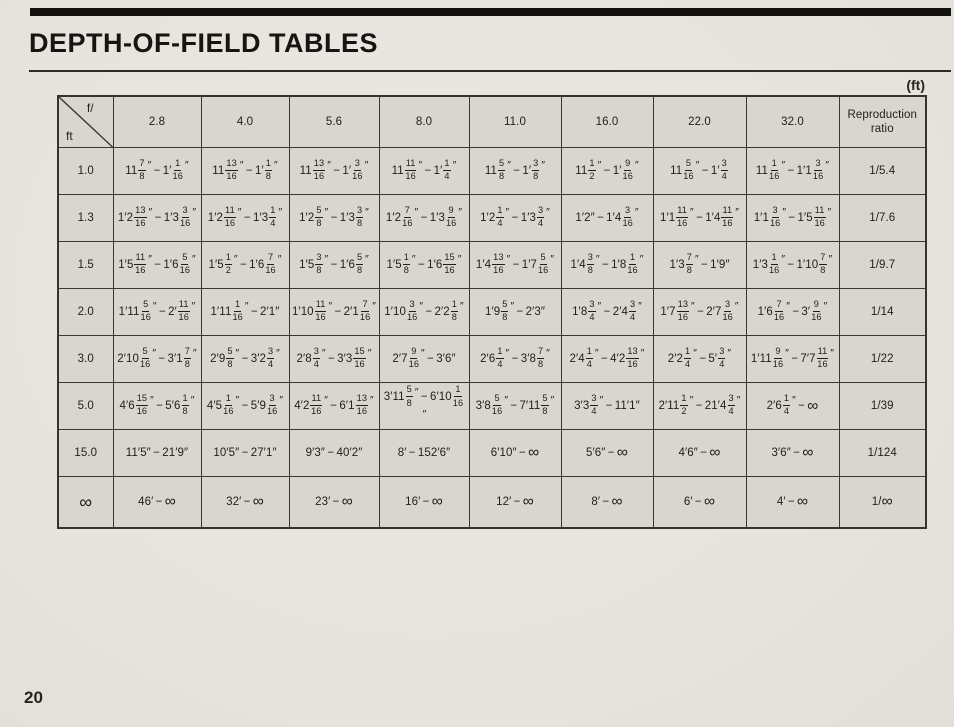 The image size is (954, 727). I want to click on page-title: DEPTH-OF-FIELD TABLES, so click(203, 43).